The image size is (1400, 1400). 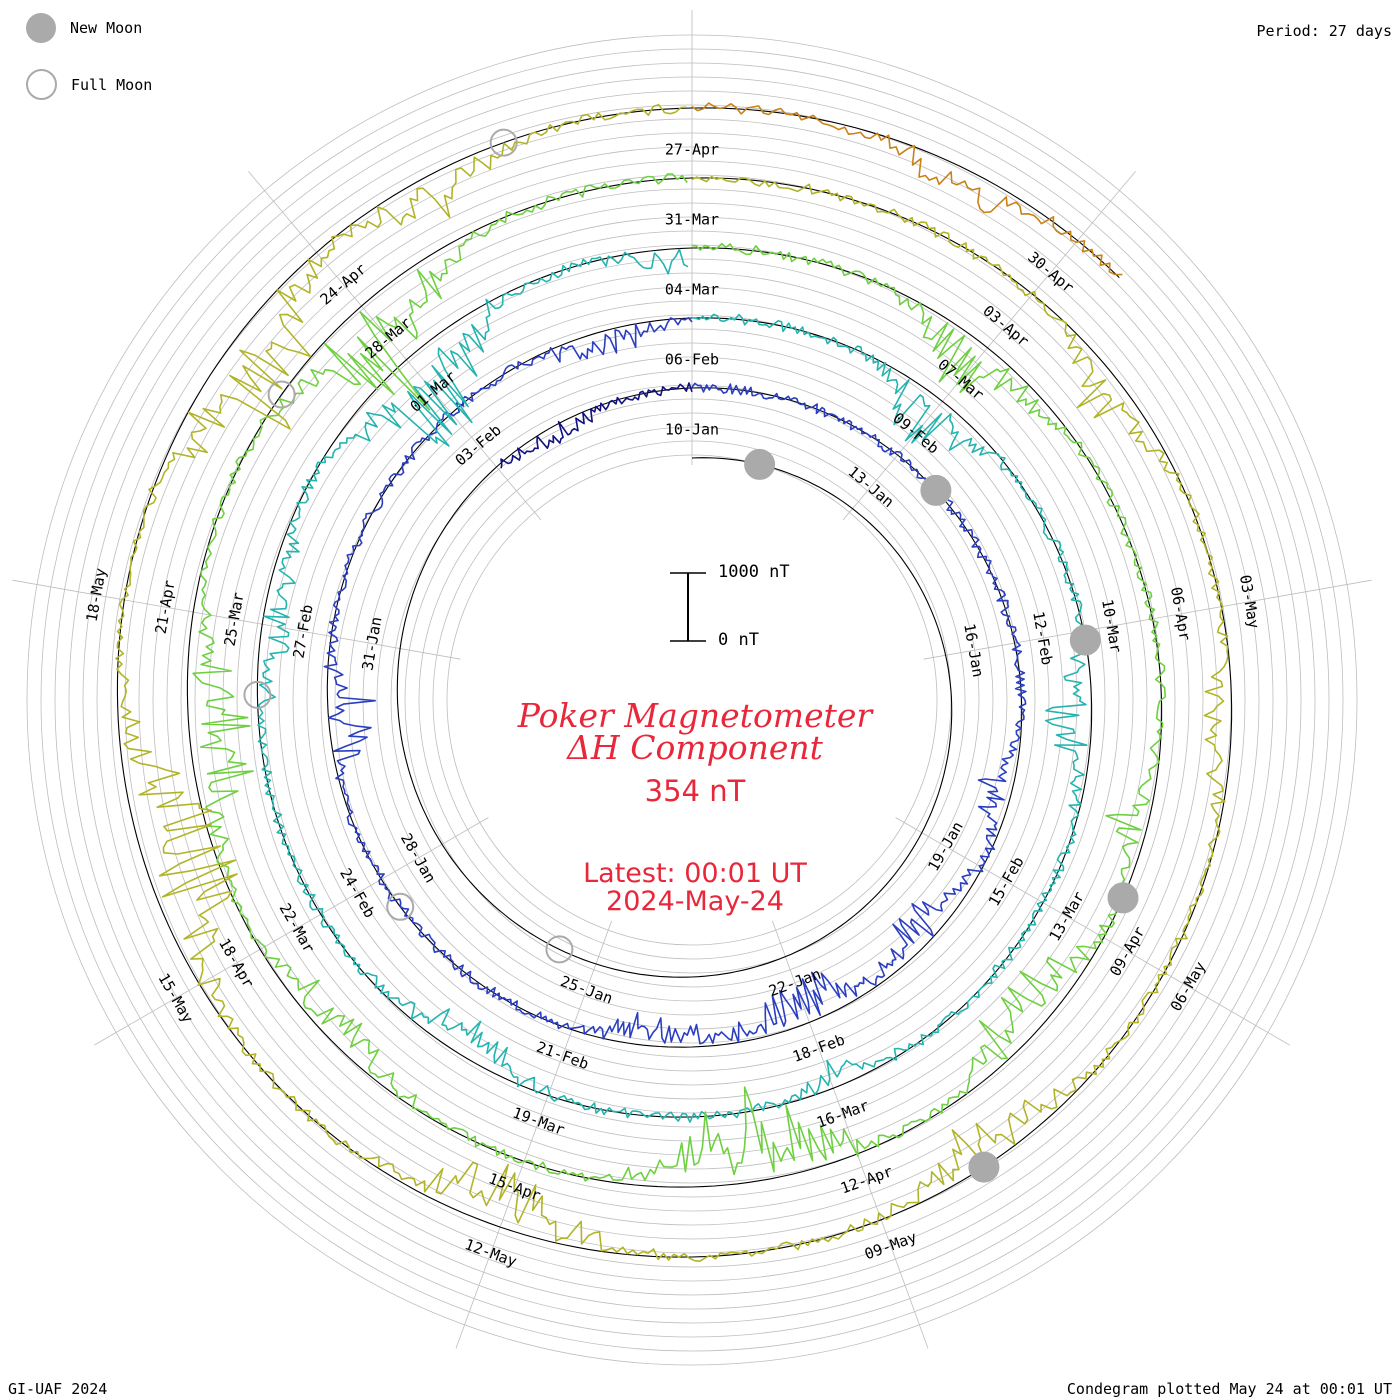 What do you see at coordinates (692, 220) in the screenshot?
I see `tick-label: 31-Mar` at bounding box center [692, 220].